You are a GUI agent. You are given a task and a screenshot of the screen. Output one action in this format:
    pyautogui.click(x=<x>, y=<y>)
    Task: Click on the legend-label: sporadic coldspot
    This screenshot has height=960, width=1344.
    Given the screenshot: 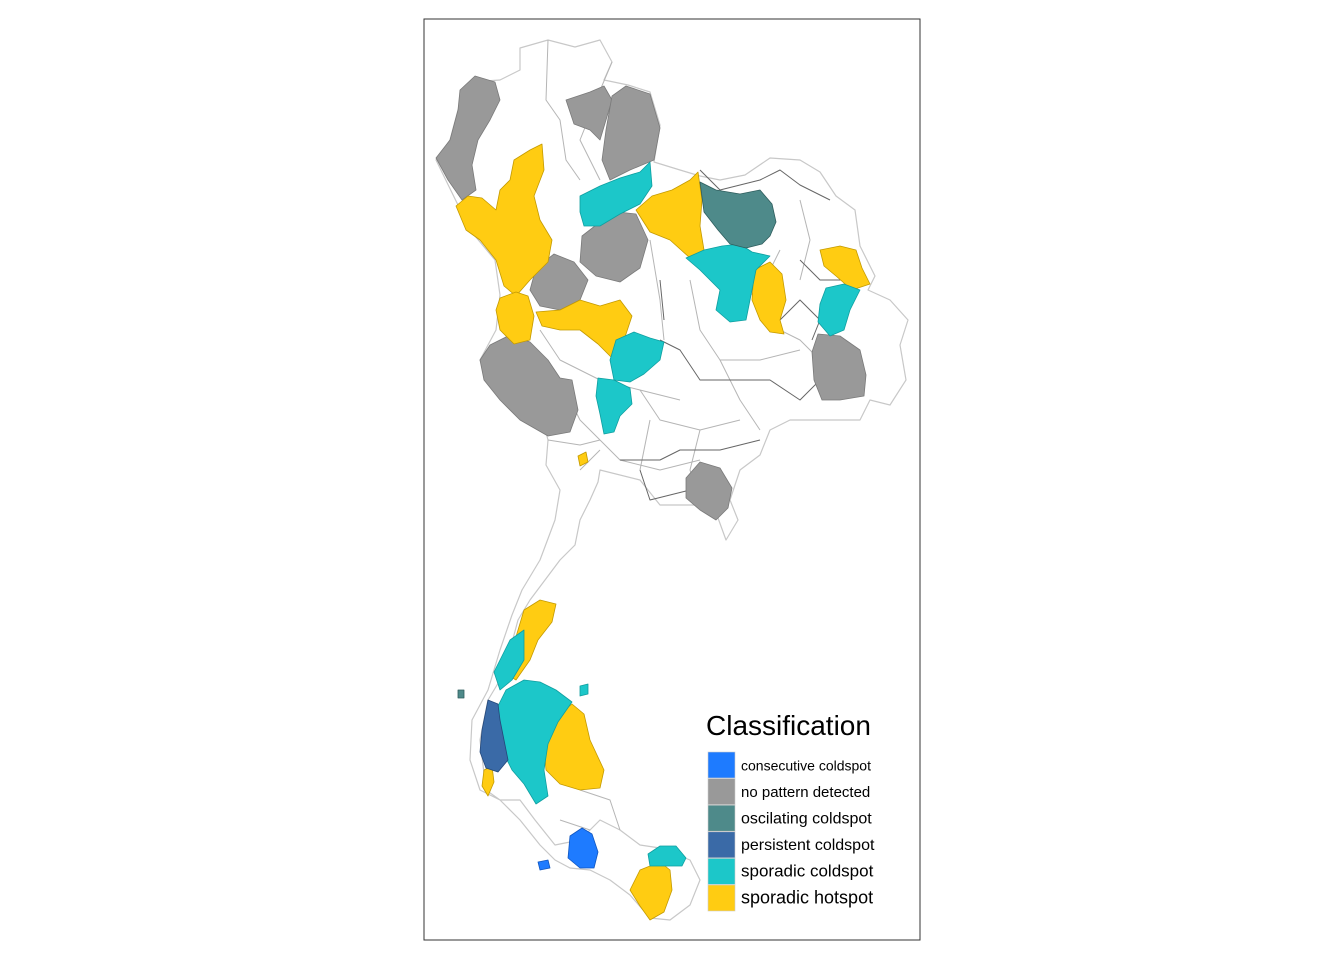 What is the action you would take?
    pyautogui.click(x=807, y=871)
    